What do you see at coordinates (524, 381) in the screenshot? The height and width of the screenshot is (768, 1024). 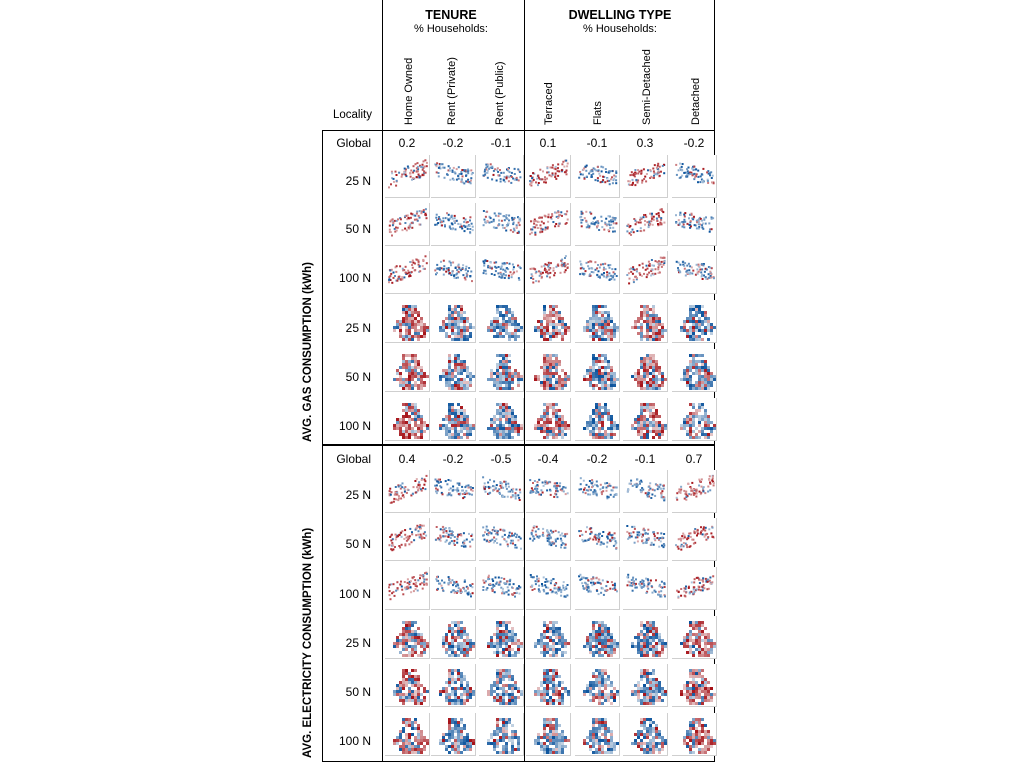 I see `divider-tenure-dwelling` at bounding box center [524, 381].